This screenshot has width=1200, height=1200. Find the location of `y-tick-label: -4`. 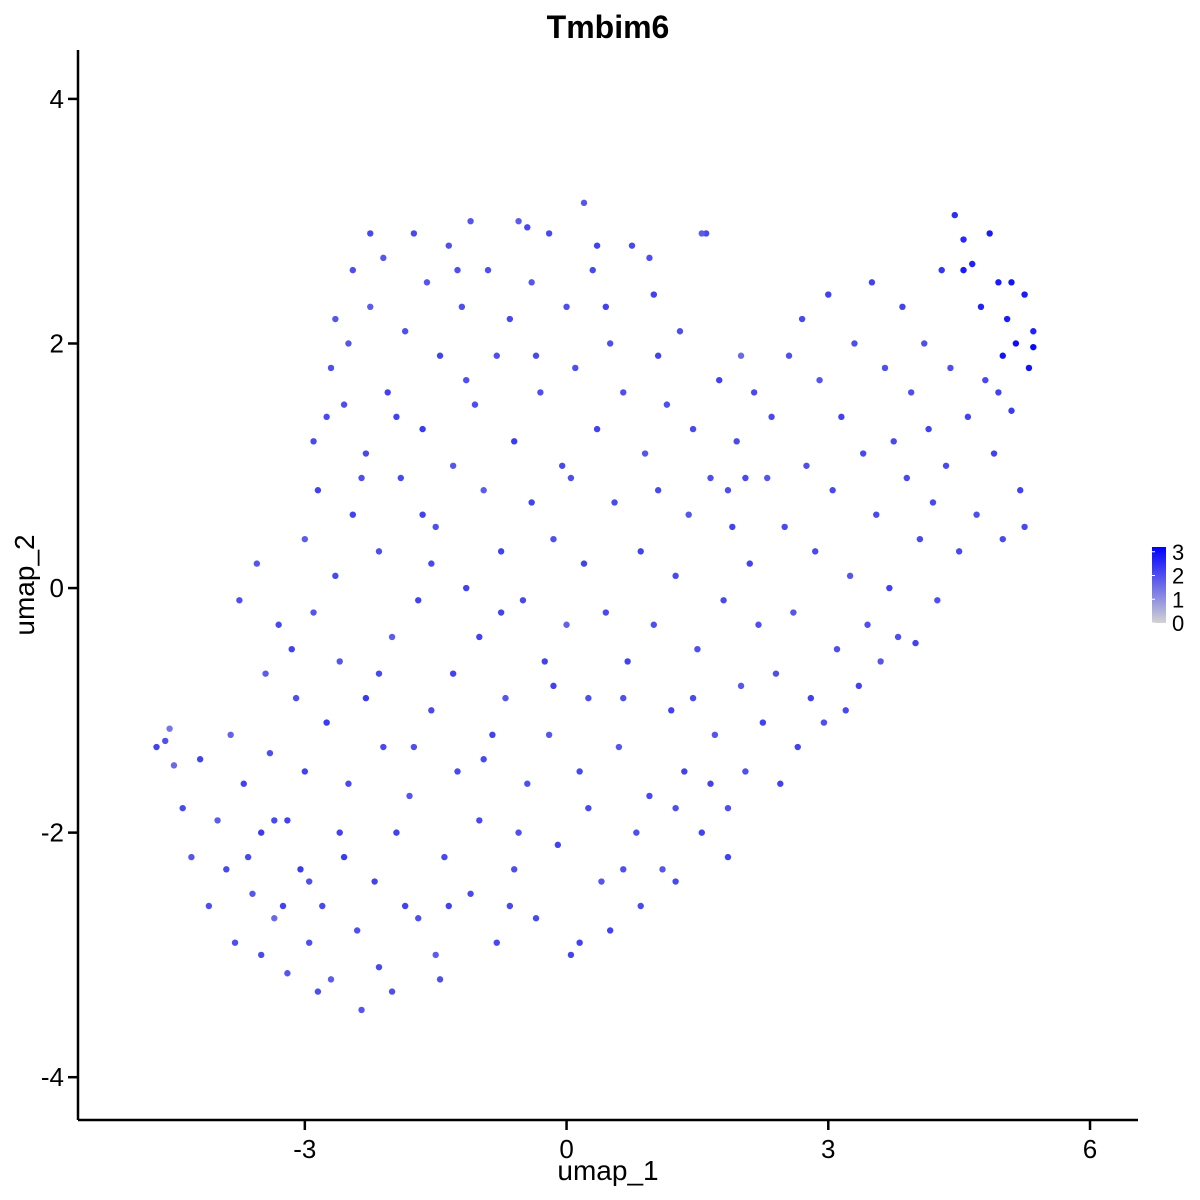

y-tick-label: -4 is located at coordinates (52, 1077).